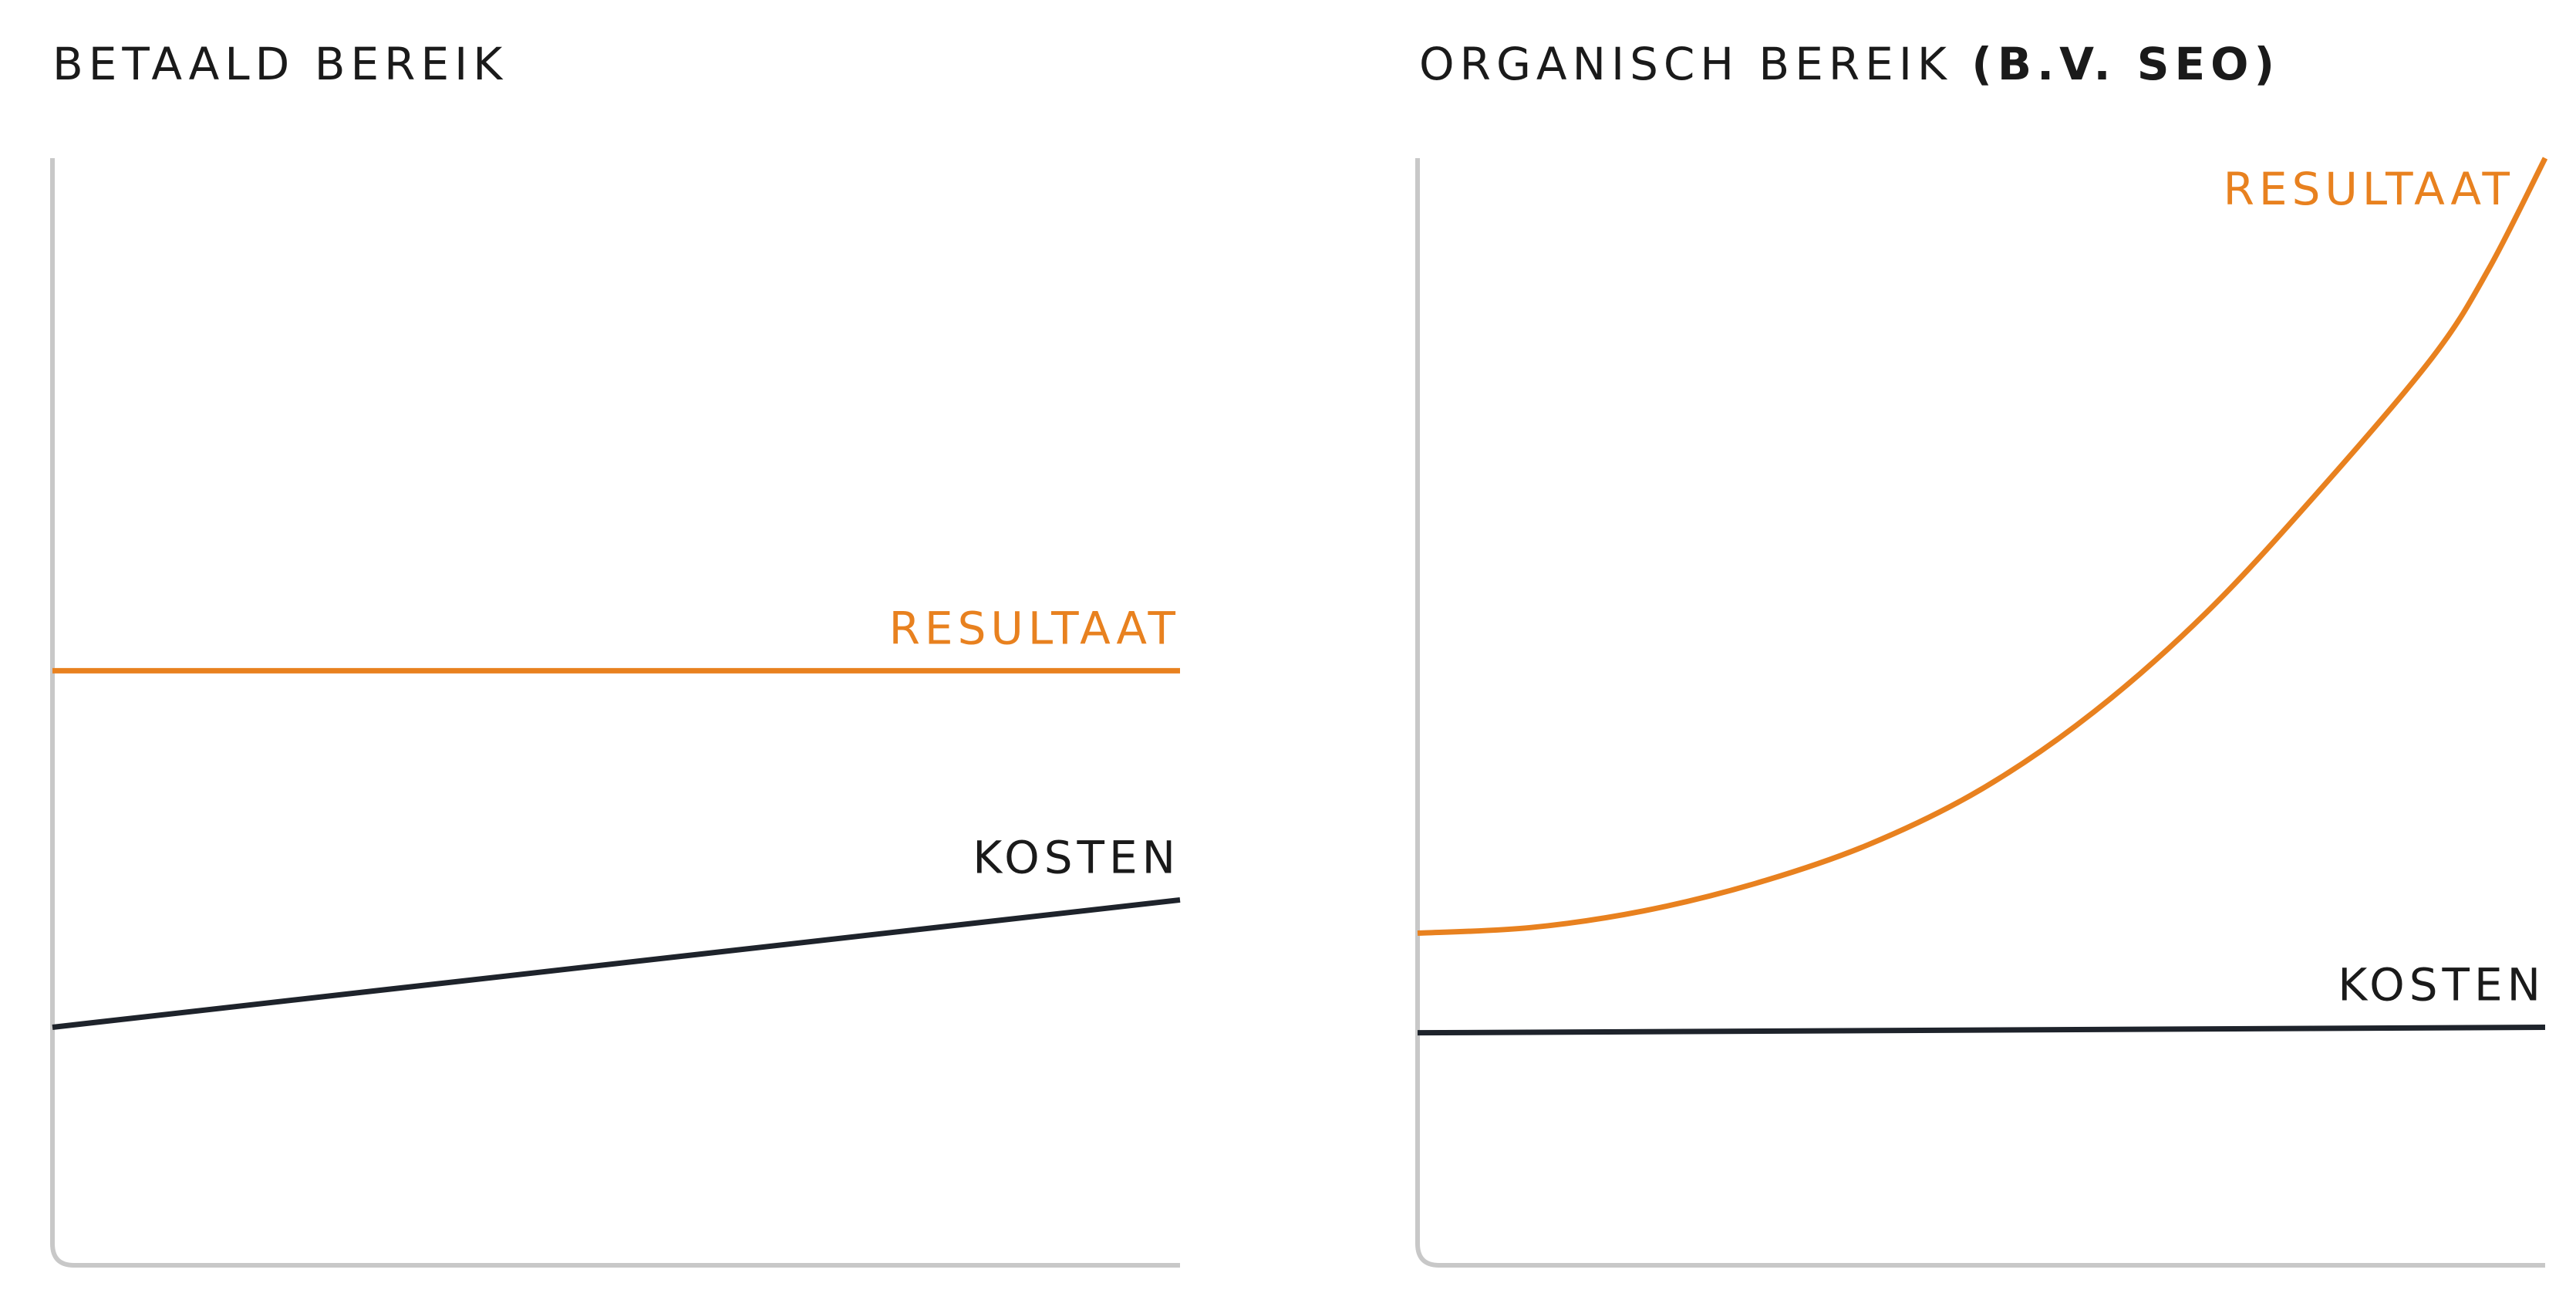 Image resolution: width=2576 pixels, height=1300 pixels. I want to click on series-label-resultaat-organisch: RESULTAAT, so click(2369, 189).